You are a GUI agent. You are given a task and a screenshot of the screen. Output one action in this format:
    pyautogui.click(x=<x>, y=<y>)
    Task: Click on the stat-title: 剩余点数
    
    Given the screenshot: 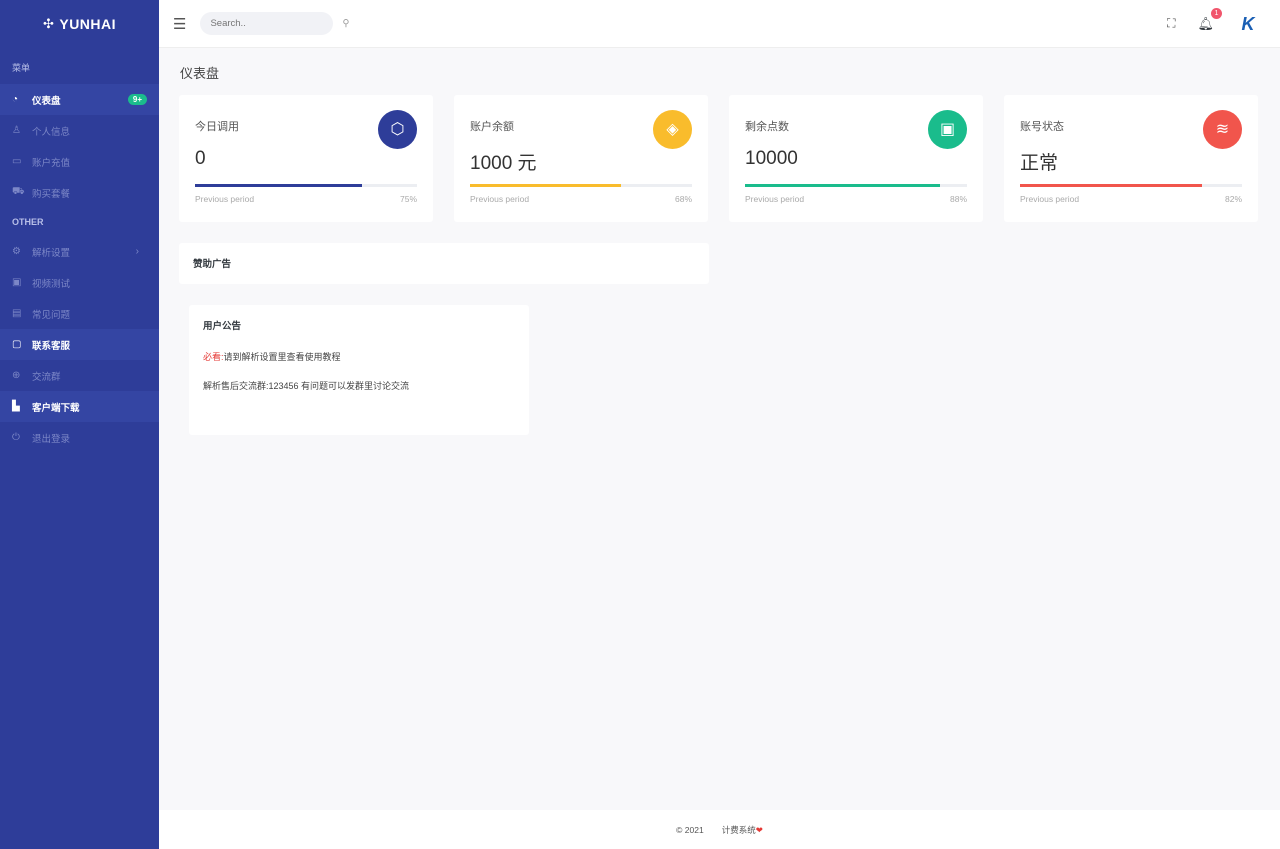 What is the action you would take?
    pyautogui.click(x=767, y=127)
    